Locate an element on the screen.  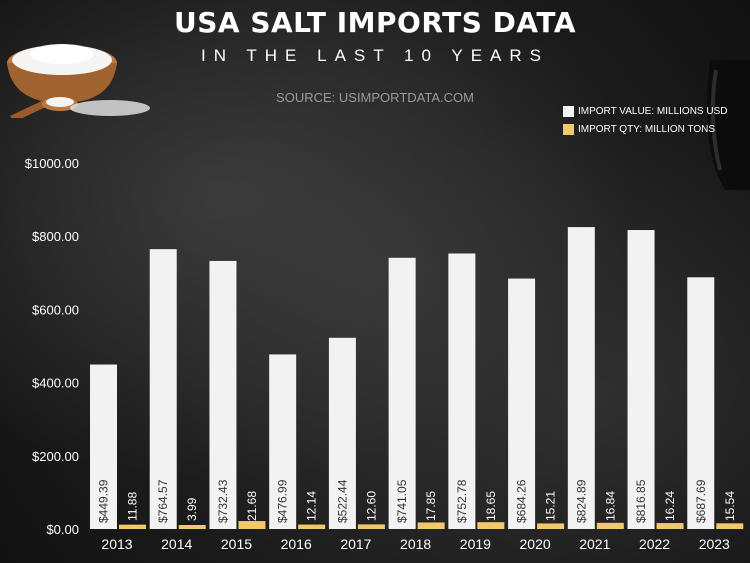
x-tick-label: 2018 is located at coordinates (415, 544).